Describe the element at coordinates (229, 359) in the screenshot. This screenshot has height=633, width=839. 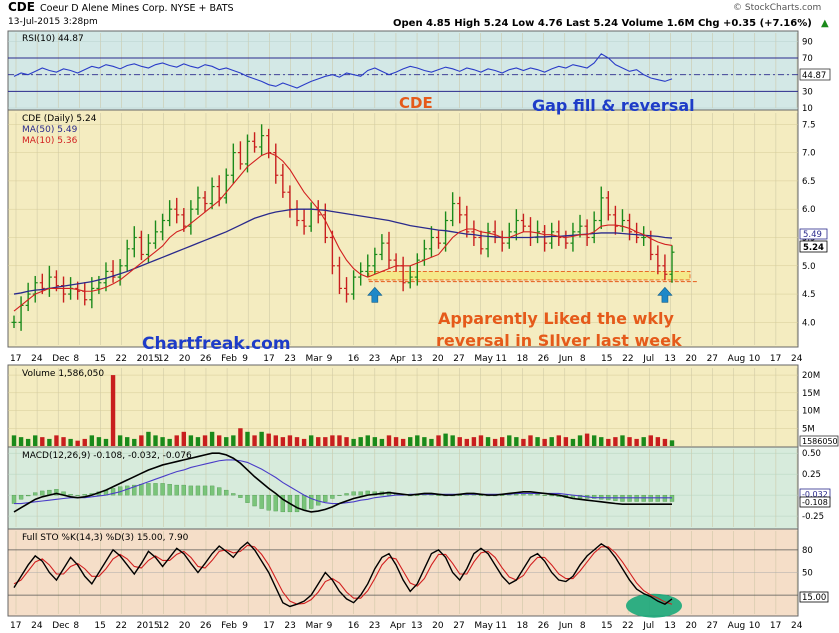
I see `x-tick-label: Feb` at that location.